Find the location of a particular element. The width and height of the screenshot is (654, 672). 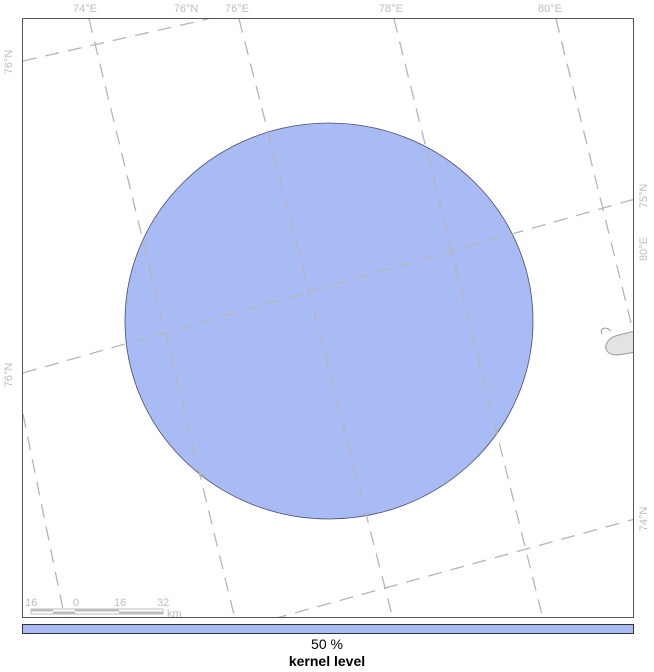

scale-label-32: 32 is located at coordinates (163, 603).